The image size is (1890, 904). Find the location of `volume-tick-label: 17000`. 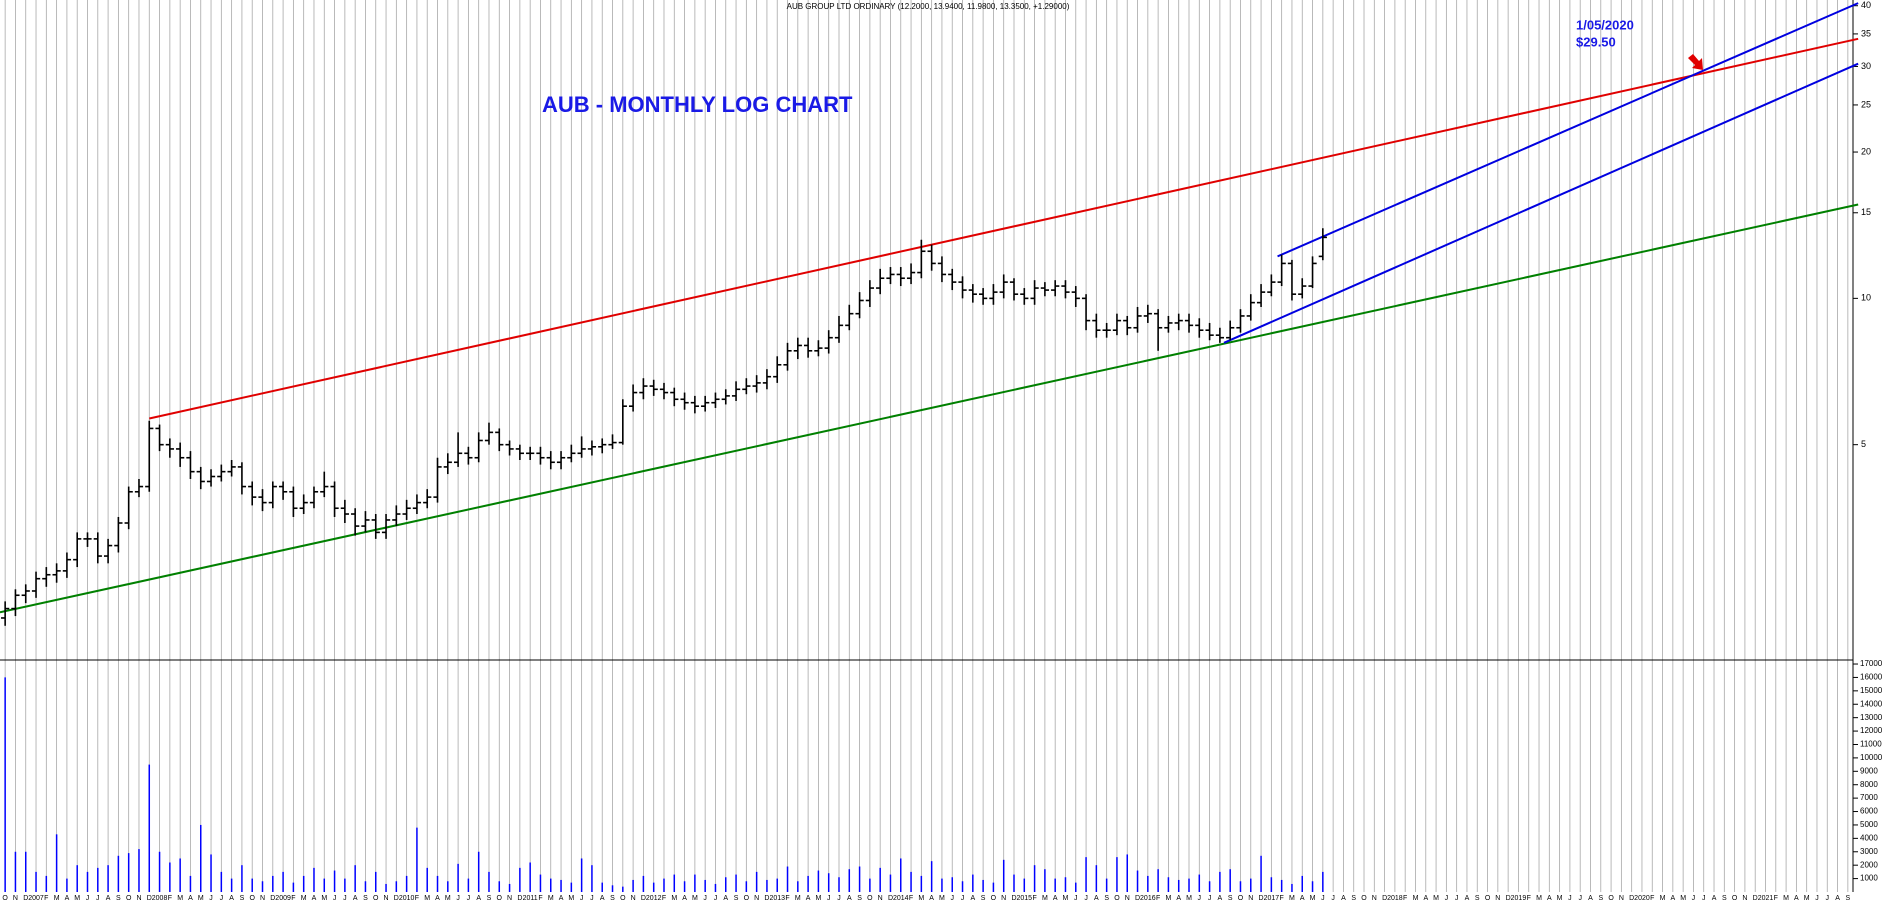

volume-tick-label: 17000 is located at coordinates (1871, 663).